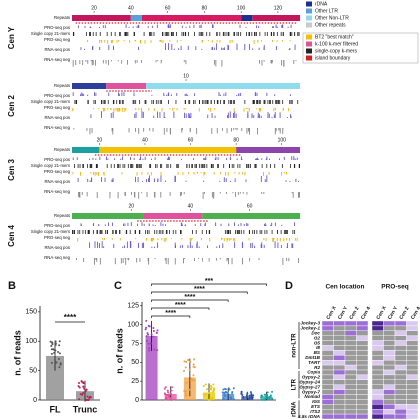 This screenshot has width=420, height=420. What do you see at coordinates (311, 377) in the screenshot?
I see `row-label: Gypsy-2` at bounding box center [311, 377].